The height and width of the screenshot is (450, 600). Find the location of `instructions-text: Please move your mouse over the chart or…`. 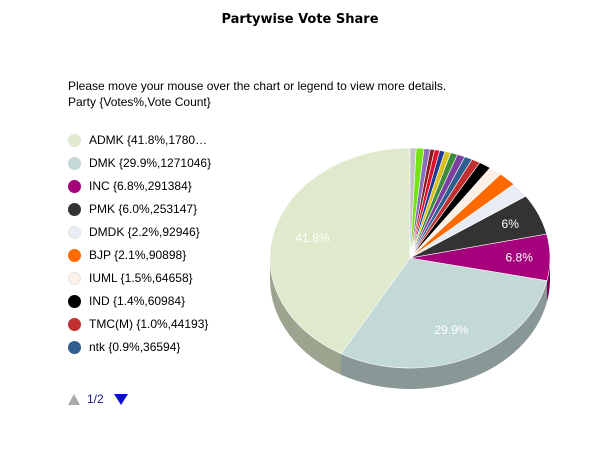

instructions-text: Please move your mouse over the chart or… is located at coordinates (257, 86).